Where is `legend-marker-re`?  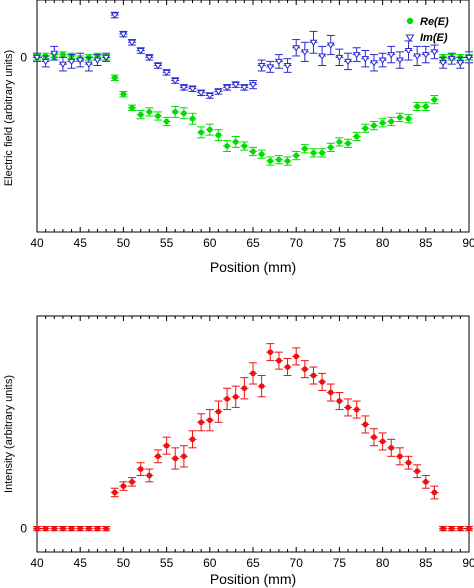
legend-marker-re is located at coordinates (410, 21).